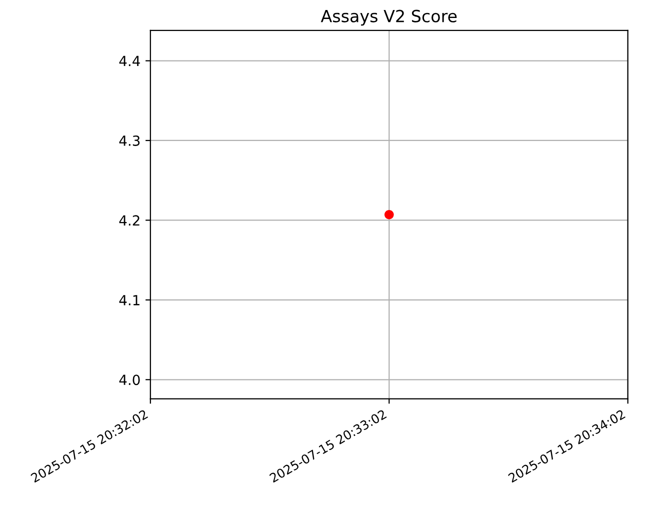  Describe the element at coordinates (129, 140) in the screenshot. I see `y-tick-label: 4.3` at that location.